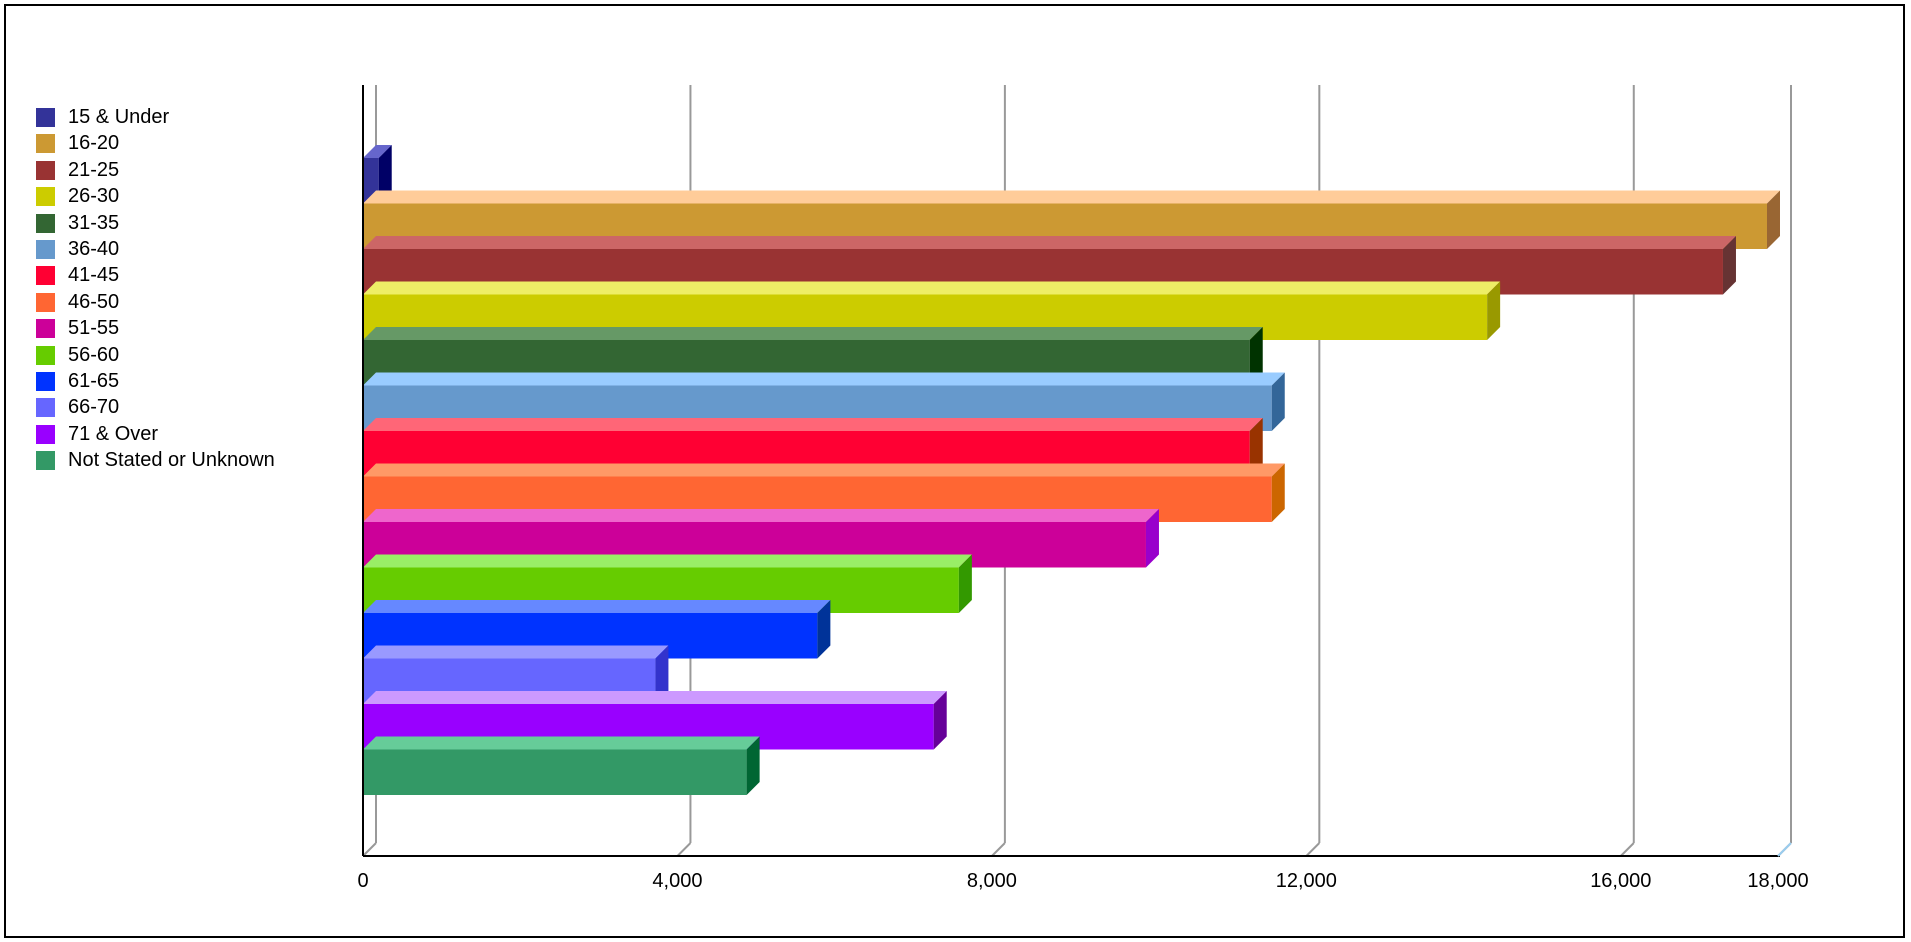  Describe the element at coordinates (94, 275) in the screenshot. I see `legend-label: 41-45` at that location.